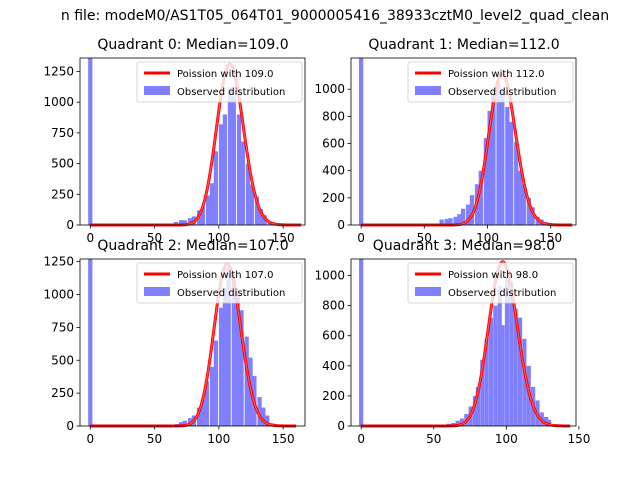 This screenshot has width=640, height=480. I want to click on quadrant-2-ytick-label: 500, so click(62, 360).